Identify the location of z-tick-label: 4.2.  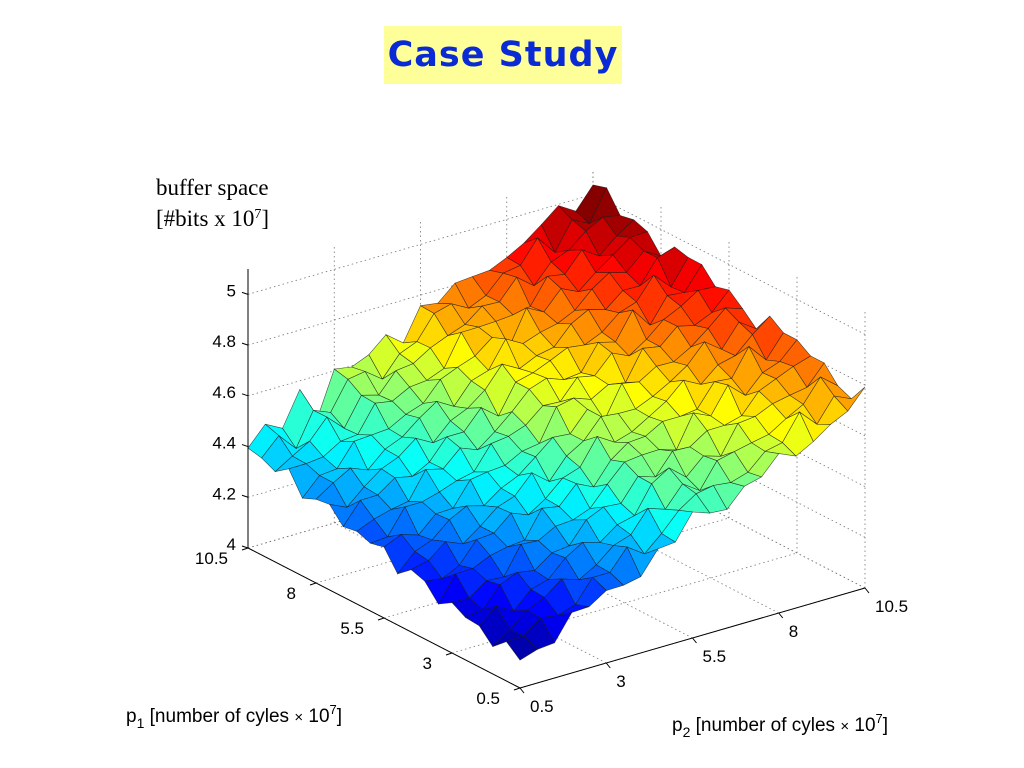
(224, 493).